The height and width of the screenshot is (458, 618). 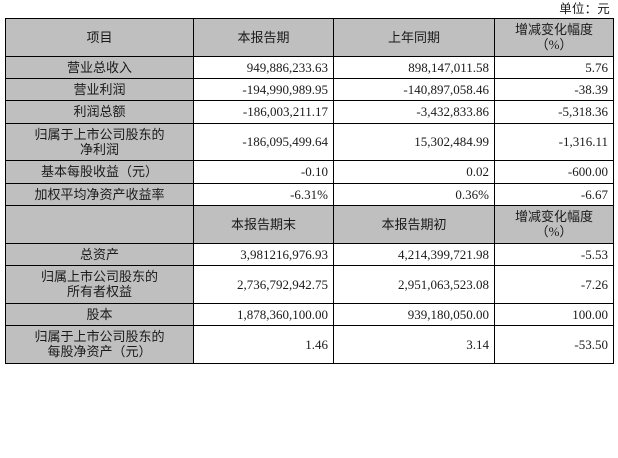 I want to click on row-label-line1: 营业总收入, so click(x=99, y=67).